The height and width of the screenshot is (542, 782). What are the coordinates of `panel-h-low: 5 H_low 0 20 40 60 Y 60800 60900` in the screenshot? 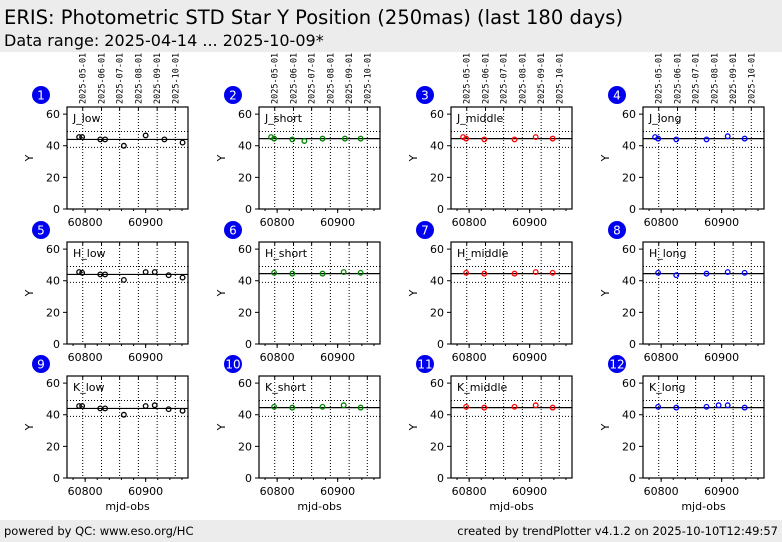 It's located at (106, 292).